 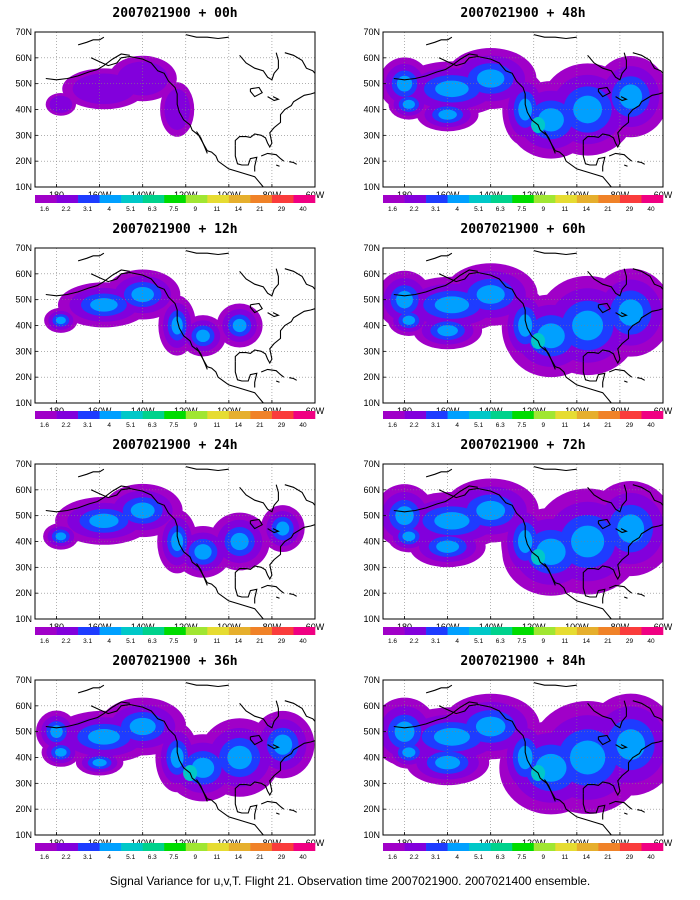 What do you see at coordinates (608, 641) in the screenshot?
I see `colorbar-label: 21` at bounding box center [608, 641].